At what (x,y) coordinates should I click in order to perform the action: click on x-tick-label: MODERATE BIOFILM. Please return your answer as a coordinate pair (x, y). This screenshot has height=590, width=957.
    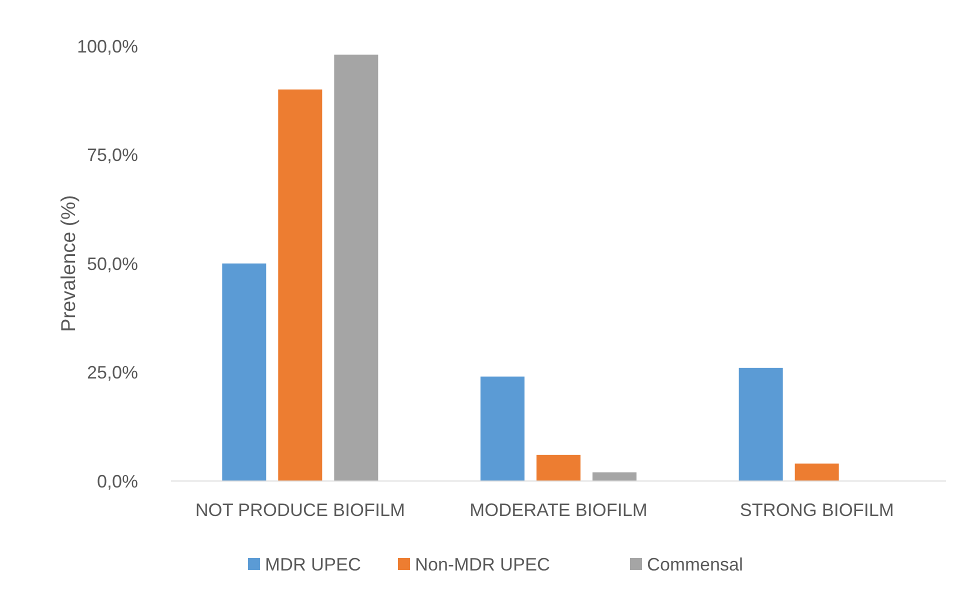
    Looking at the image, I should click on (559, 510).